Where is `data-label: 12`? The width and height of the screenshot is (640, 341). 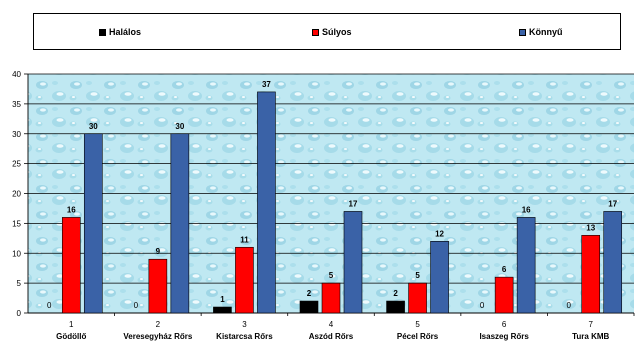
data-label: 12 is located at coordinates (439, 233).